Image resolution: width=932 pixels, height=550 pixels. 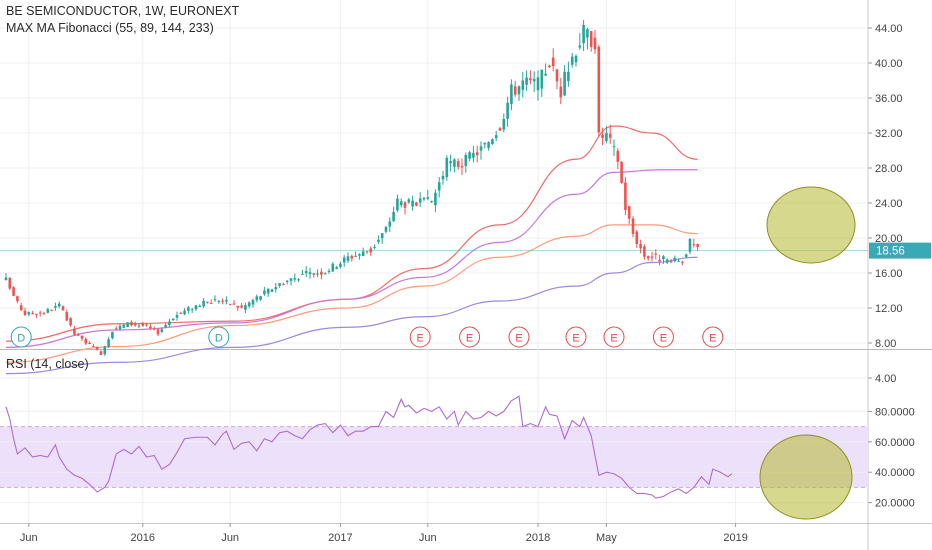 What do you see at coordinates (47, 364) in the screenshot?
I see `rsi-legend: RSI (14, close)` at bounding box center [47, 364].